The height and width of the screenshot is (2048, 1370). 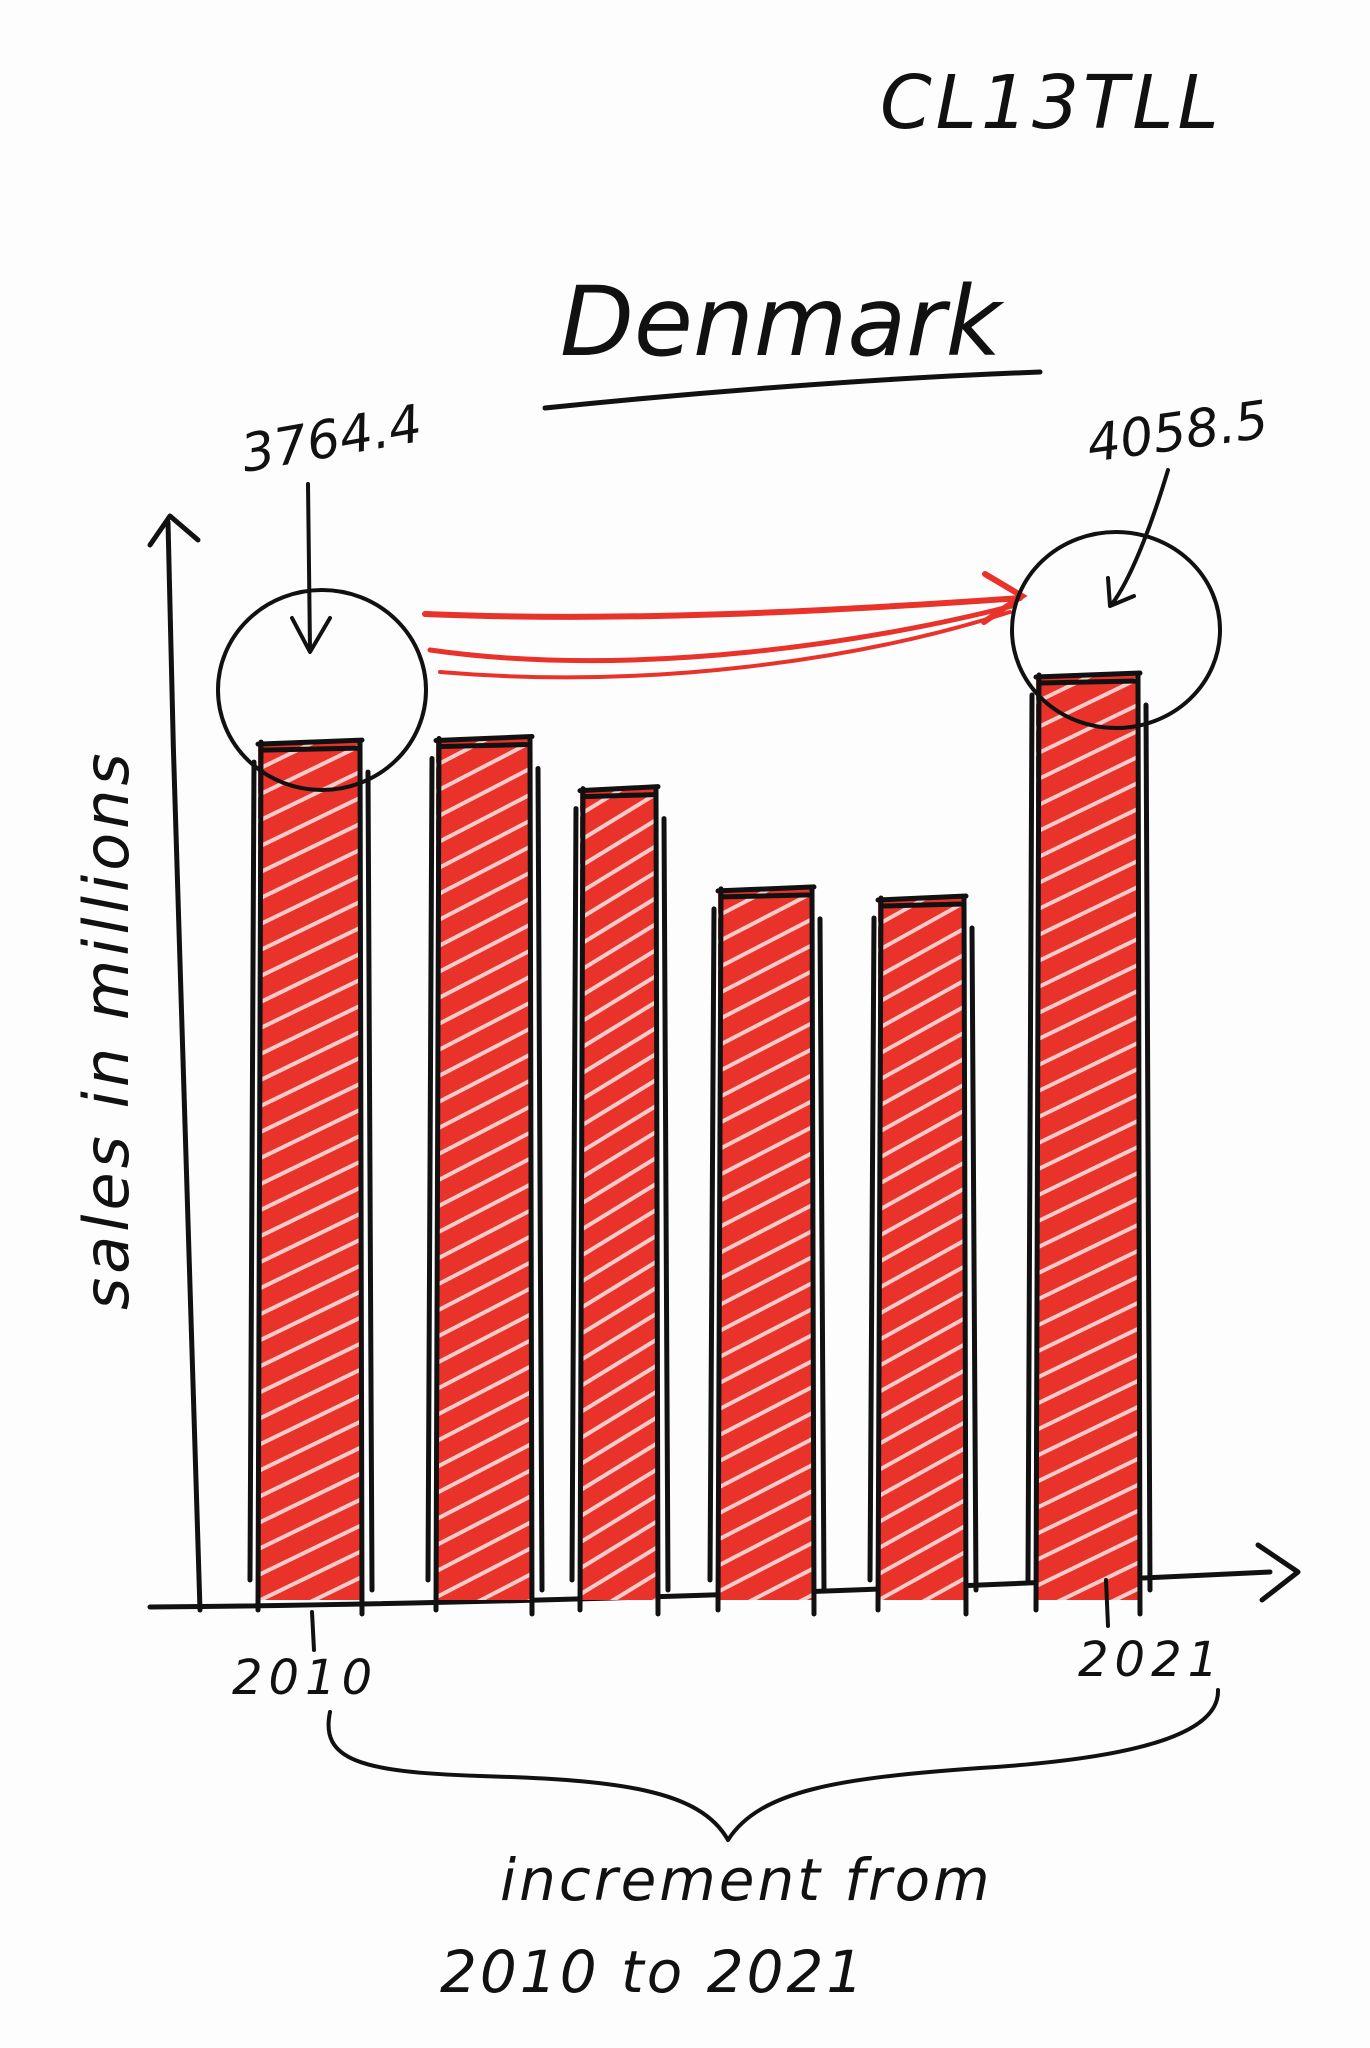 I want to click on curly-brace, so click(x=773, y=1765).